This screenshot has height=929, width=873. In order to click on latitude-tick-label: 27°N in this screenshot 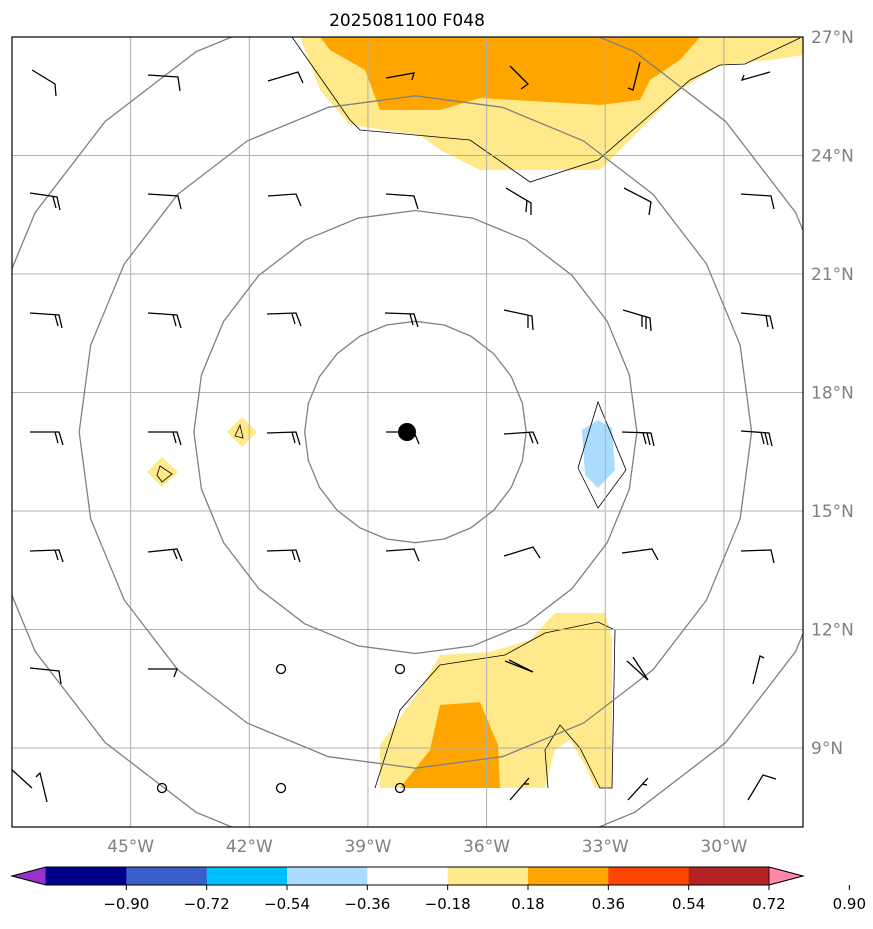, I will do `click(832, 38)`.